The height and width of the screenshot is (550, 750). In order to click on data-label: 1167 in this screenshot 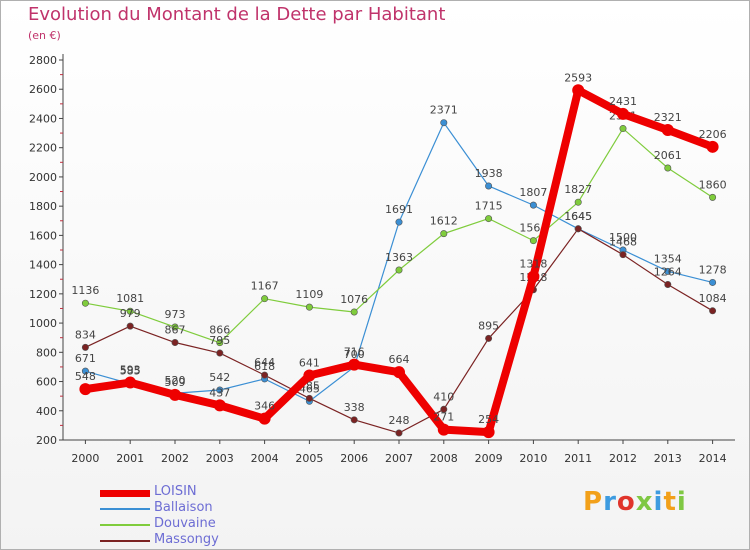, I will do `click(265, 286)`.